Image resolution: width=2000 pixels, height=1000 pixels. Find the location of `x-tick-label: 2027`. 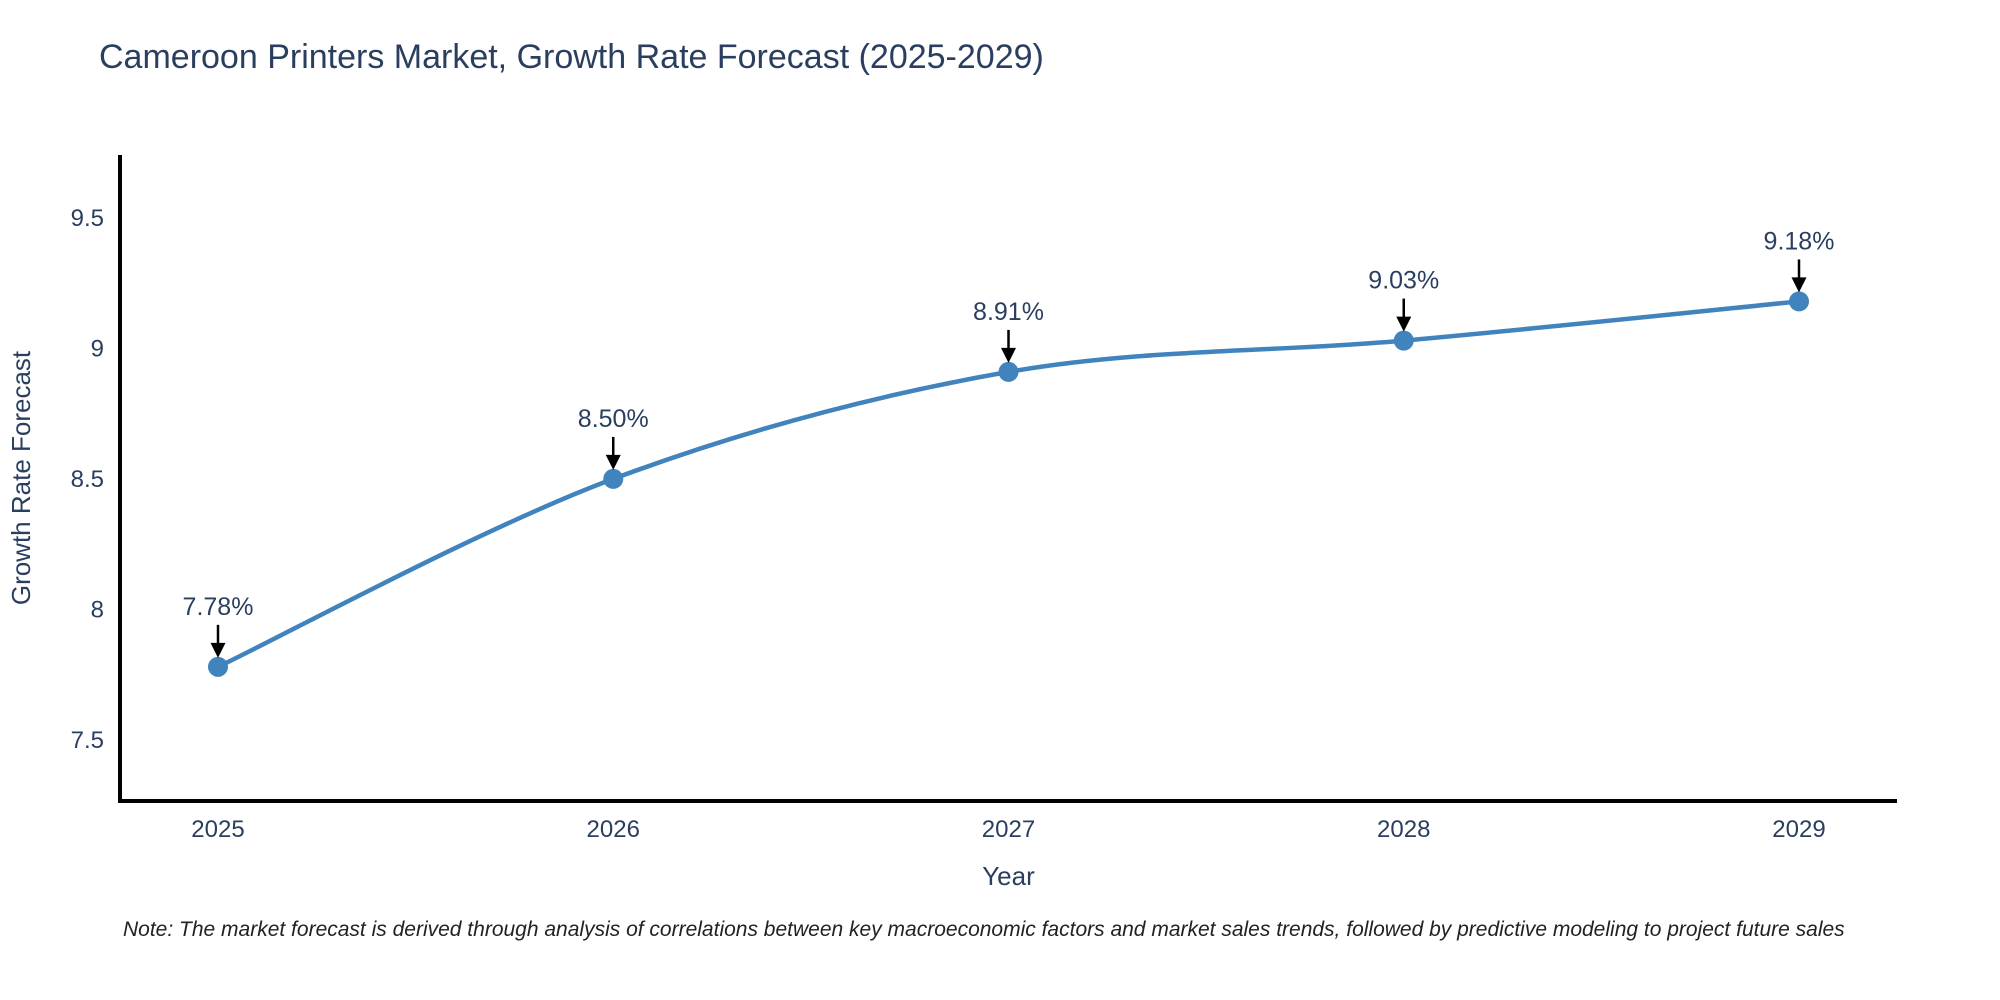

x-tick-label: 2027 is located at coordinates (1008, 829).